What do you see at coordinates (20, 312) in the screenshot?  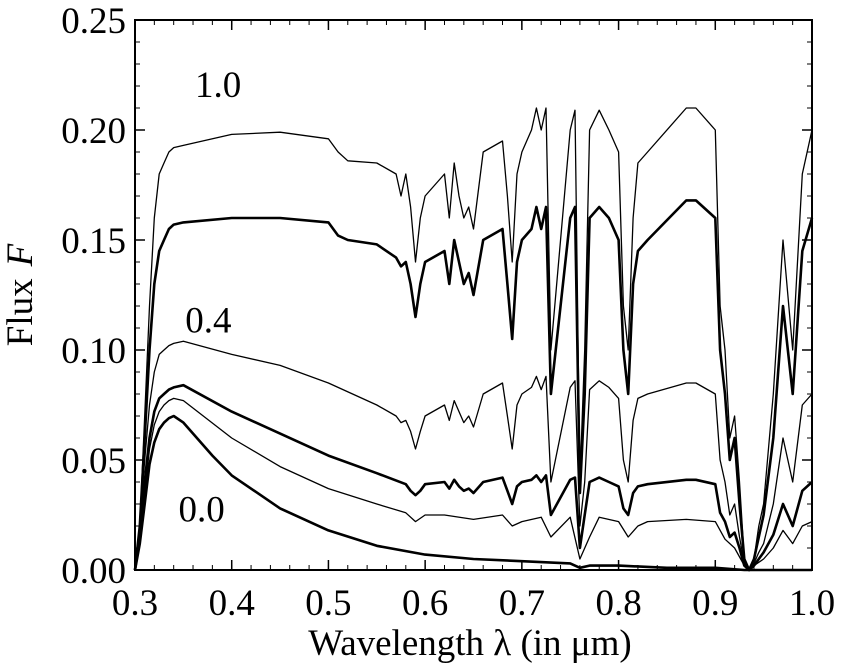 I see `y-axis-label-text: Flux` at bounding box center [20, 312].